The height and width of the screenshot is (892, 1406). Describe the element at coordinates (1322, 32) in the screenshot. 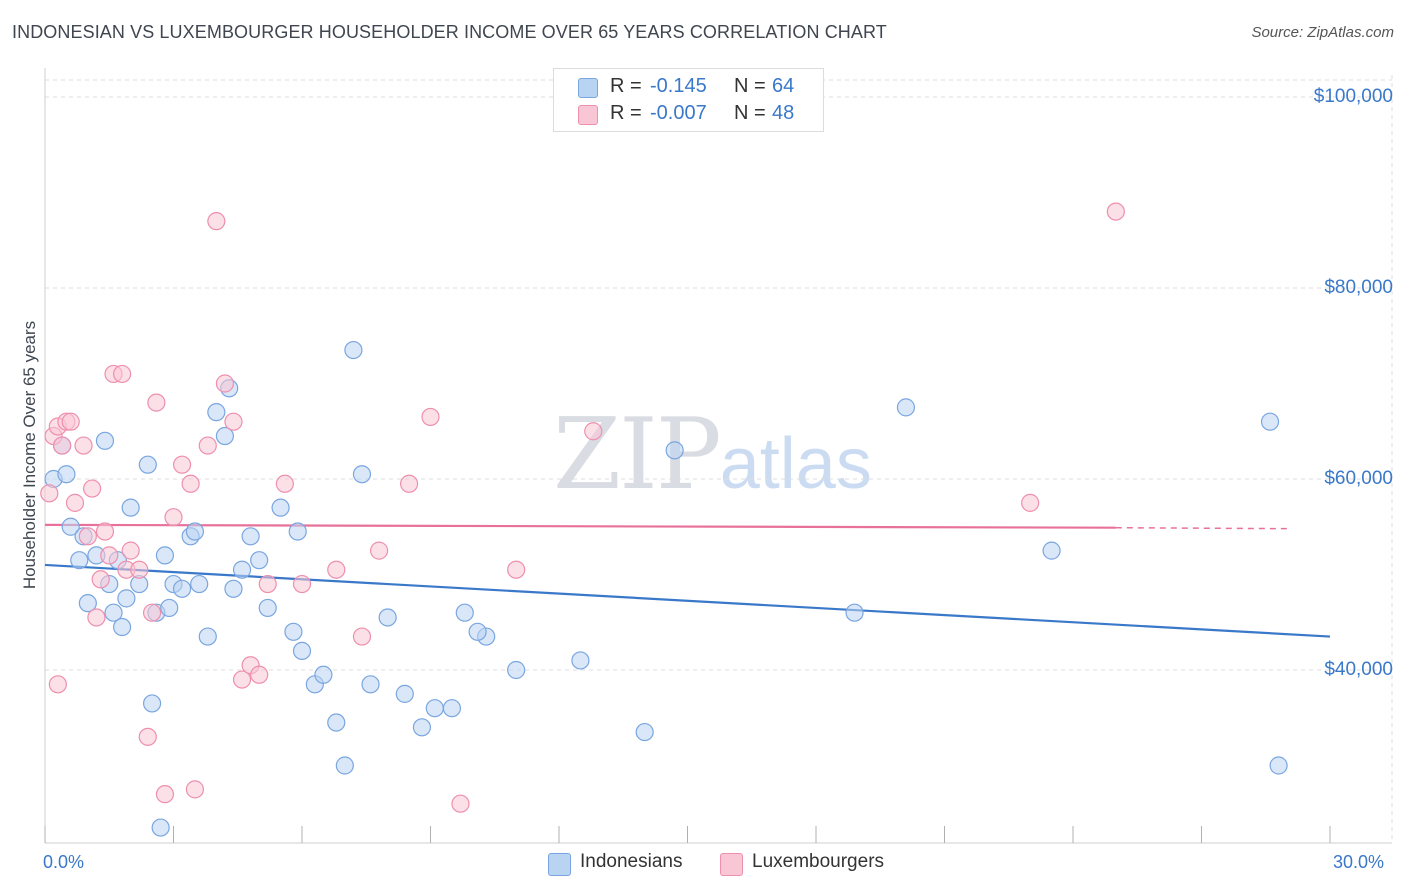

I see `source-label: Source: ZipAtlas.com` at that location.